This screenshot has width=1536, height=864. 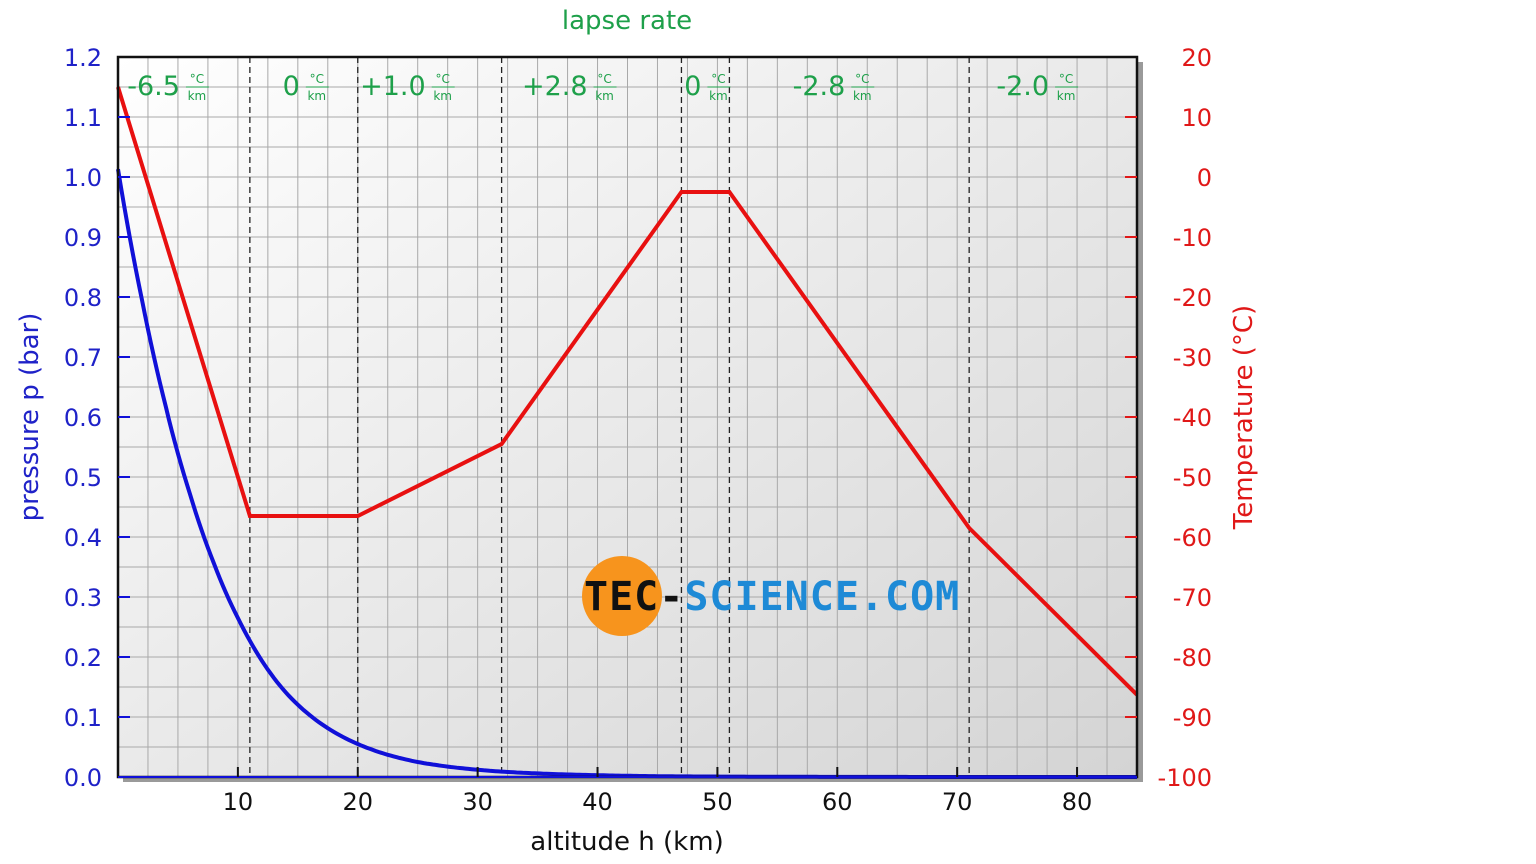 I want to click on left-tick-label: 0.0, so click(x=83, y=778).